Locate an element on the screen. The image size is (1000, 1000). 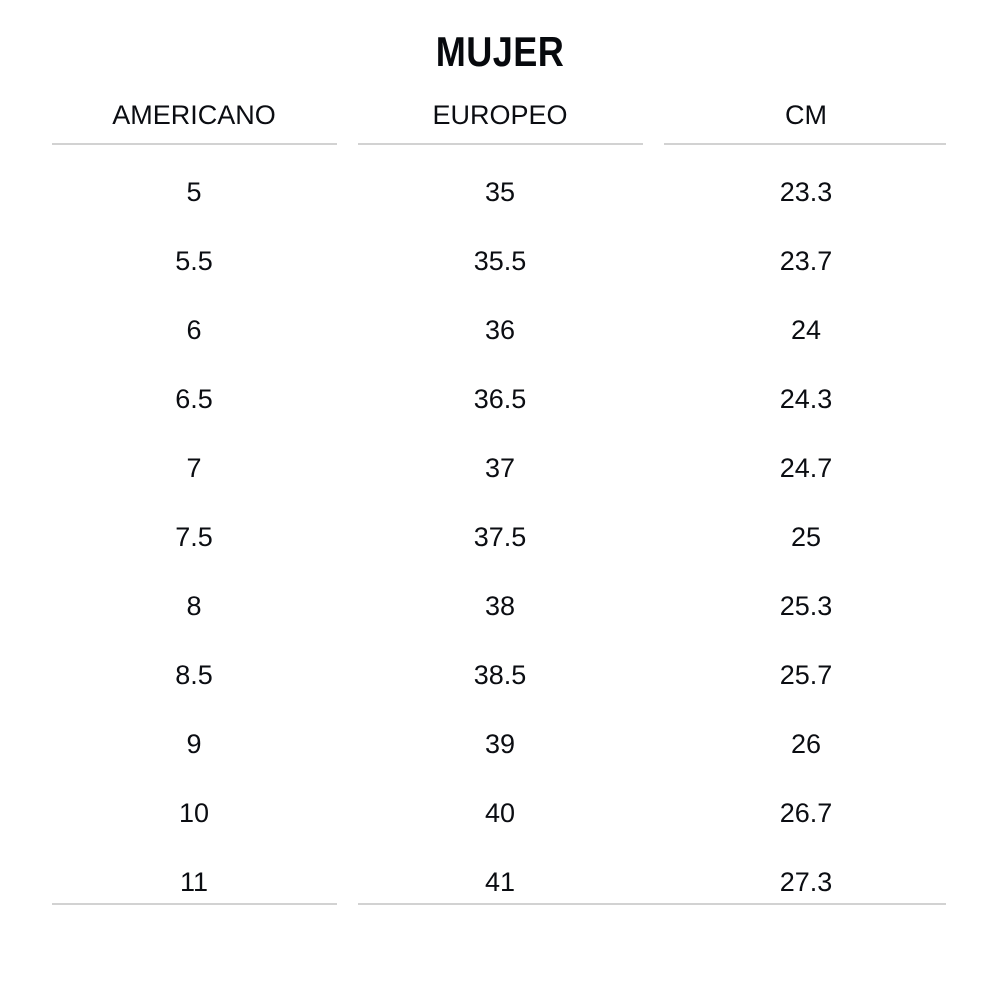
table-row: 5.5 35.5 23.7 is located at coordinates (500, 273).